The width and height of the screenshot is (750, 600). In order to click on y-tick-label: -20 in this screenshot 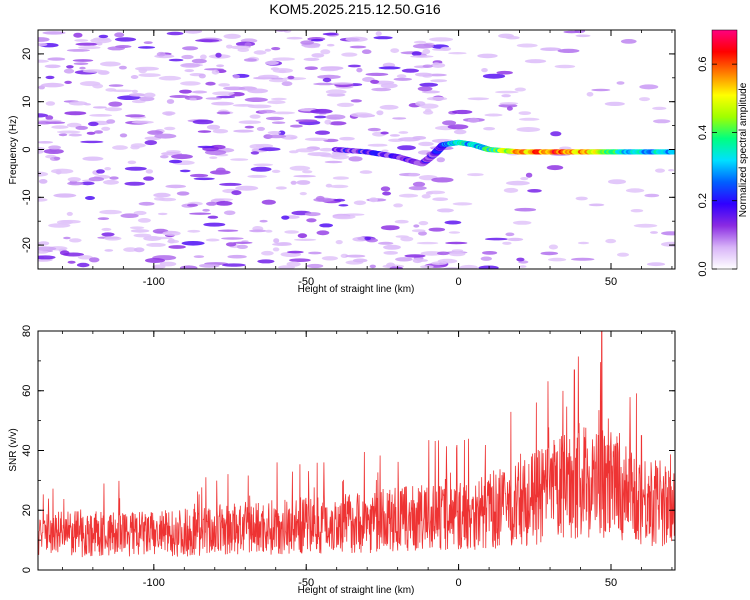, I will do `click(27, 245)`.